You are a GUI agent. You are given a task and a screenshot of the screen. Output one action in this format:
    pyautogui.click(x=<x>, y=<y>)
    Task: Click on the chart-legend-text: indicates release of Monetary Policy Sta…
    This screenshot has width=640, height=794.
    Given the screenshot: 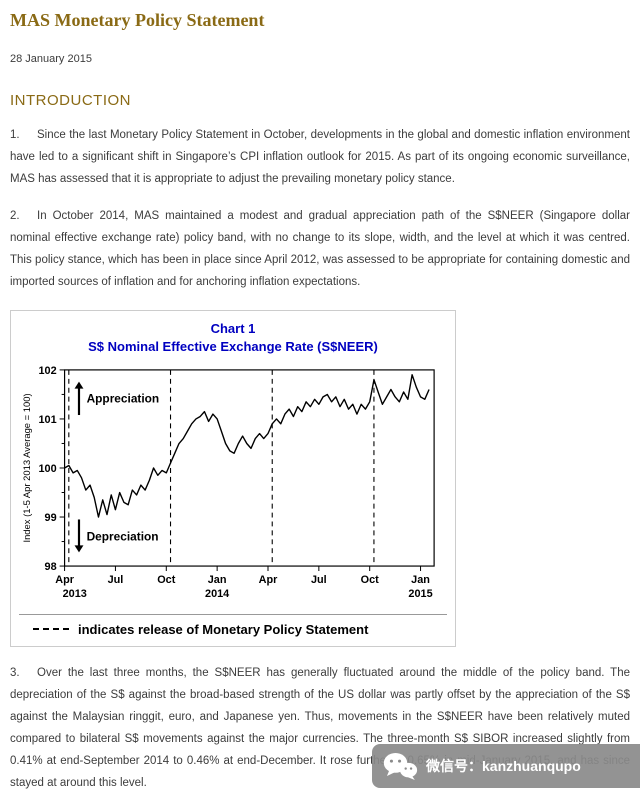 What is the action you would take?
    pyautogui.click(x=223, y=629)
    